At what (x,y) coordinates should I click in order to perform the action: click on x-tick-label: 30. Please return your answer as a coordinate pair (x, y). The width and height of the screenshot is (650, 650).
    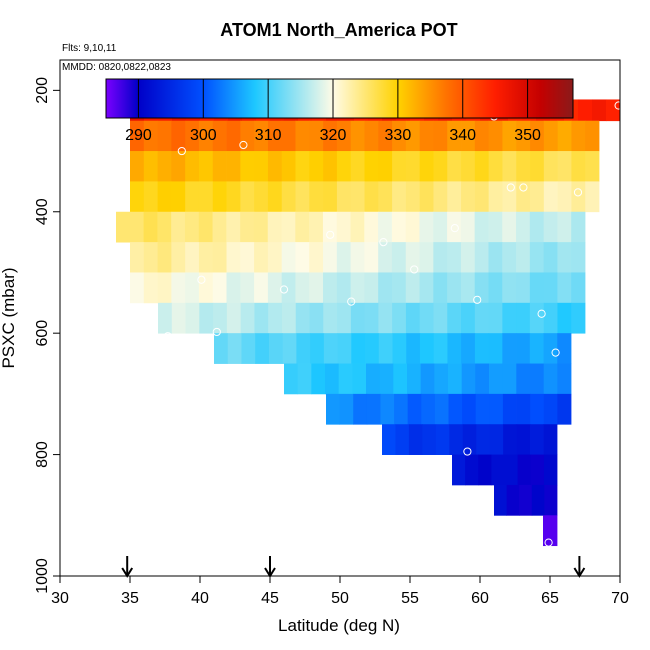
    Looking at the image, I should click on (60, 598).